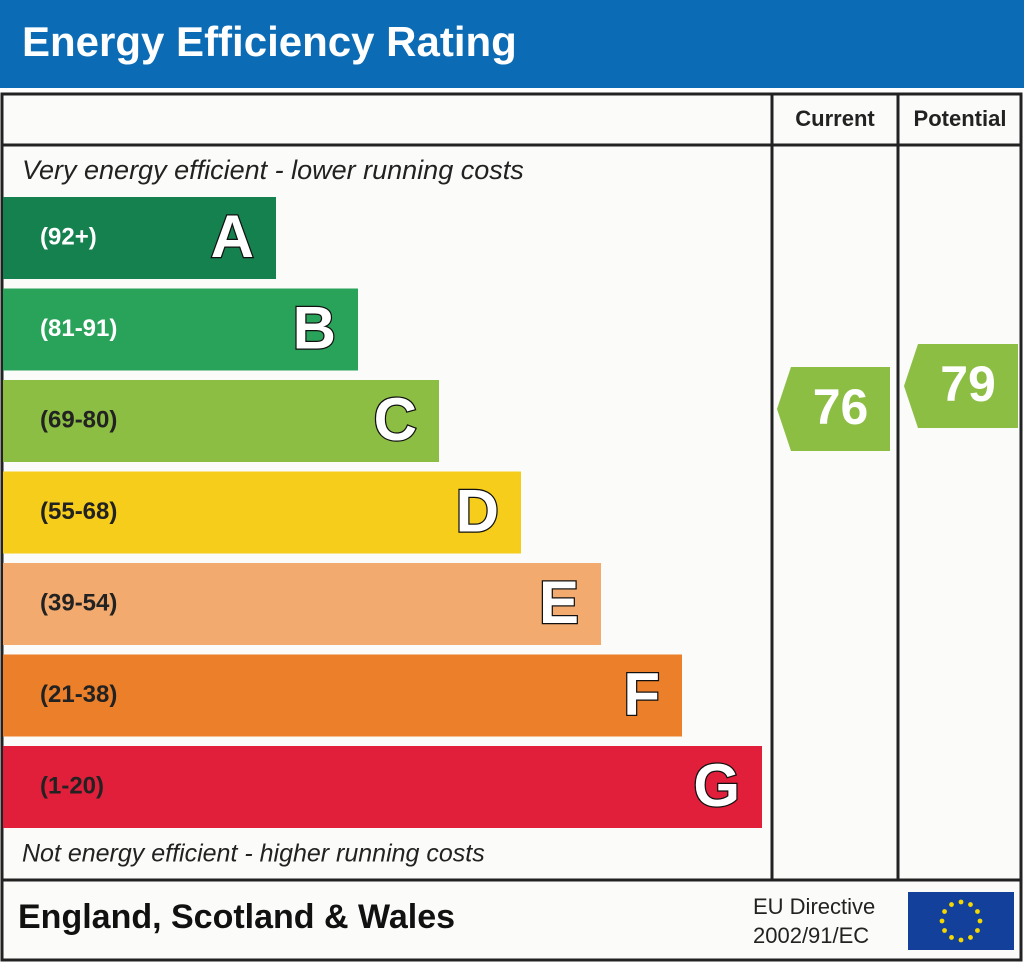 The height and width of the screenshot is (962, 1024). I want to click on band-letter: G, so click(716, 785).